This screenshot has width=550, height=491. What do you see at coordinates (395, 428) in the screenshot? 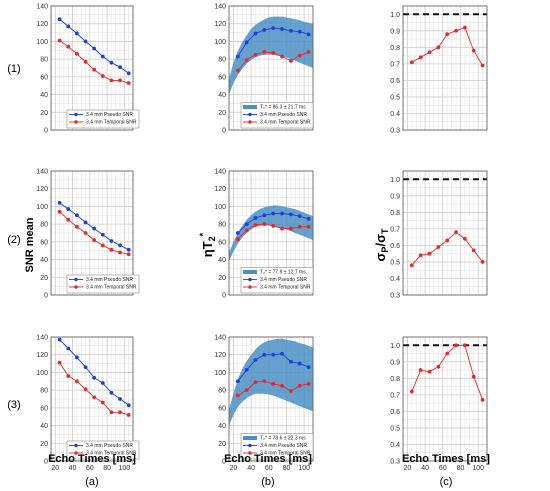
I see `y-tick-label: 0.5` at bounding box center [395, 428].